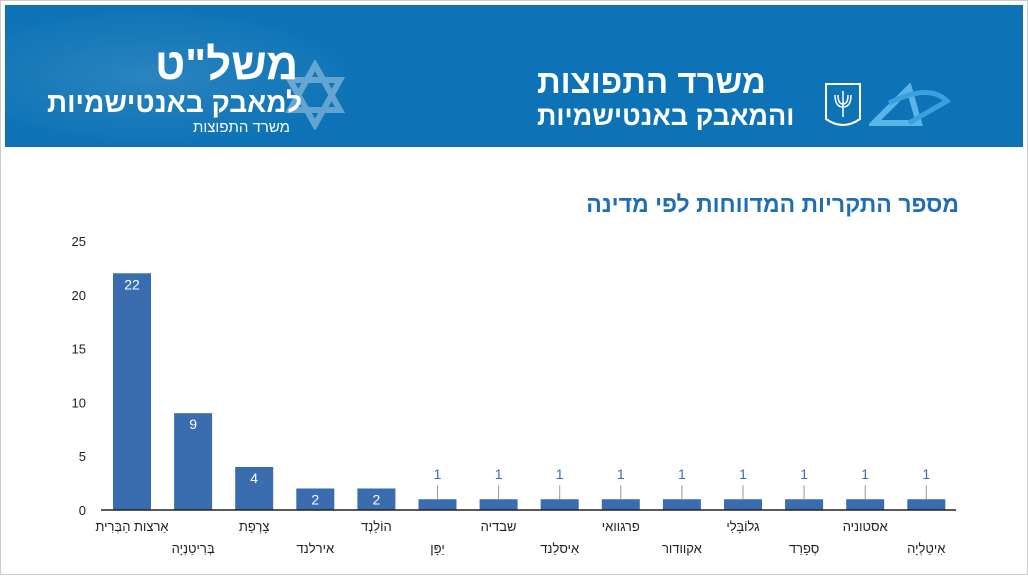 The width and height of the screenshot is (1028, 576). What do you see at coordinates (865, 526) in the screenshot?
I see `x-tick-label: אסטוניה` at bounding box center [865, 526].